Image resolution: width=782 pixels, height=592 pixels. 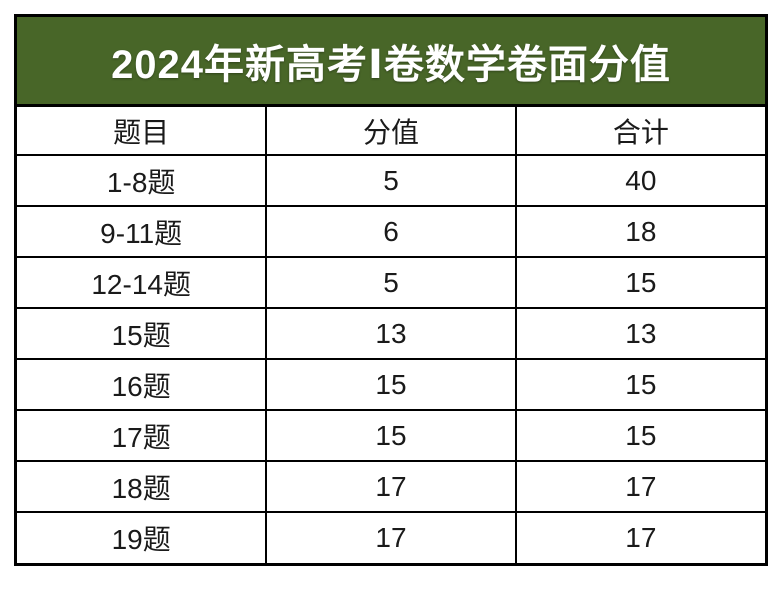 What do you see at coordinates (142, 486) in the screenshot?
I see `table-cell: 18题` at bounding box center [142, 486].